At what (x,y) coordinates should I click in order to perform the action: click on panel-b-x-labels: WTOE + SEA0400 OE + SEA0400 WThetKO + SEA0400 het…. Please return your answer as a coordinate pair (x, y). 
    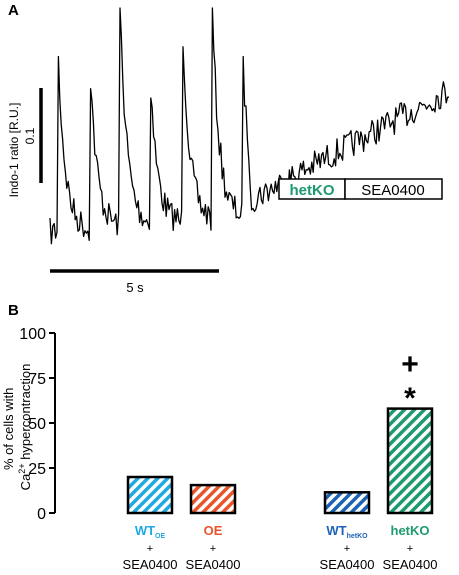
    Looking at the image, I should click on (280, 547).